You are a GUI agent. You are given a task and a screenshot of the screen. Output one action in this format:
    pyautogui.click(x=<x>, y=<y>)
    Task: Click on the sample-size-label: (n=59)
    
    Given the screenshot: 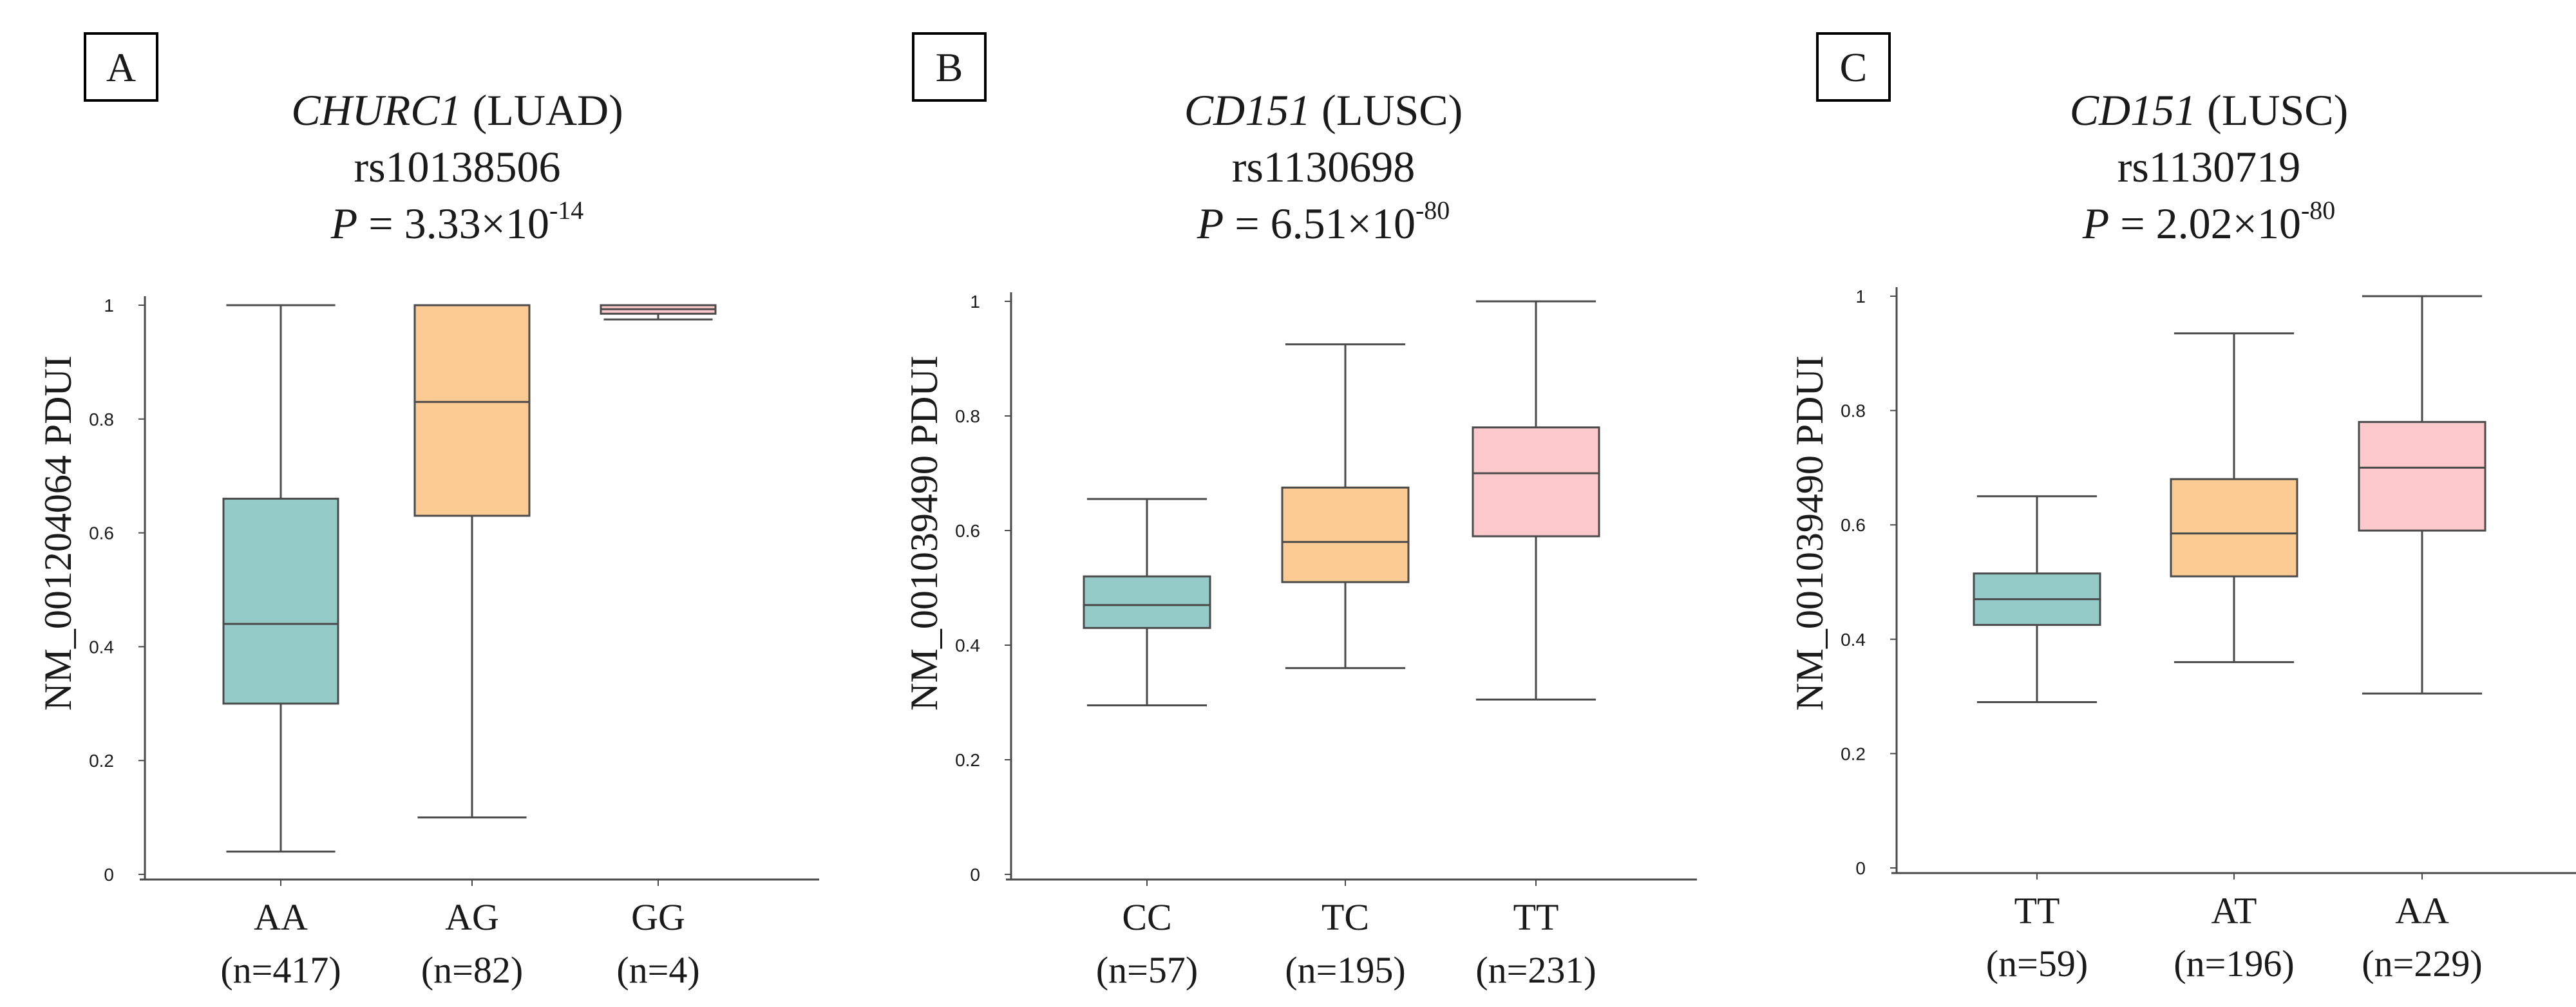 What is the action you would take?
    pyautogui.click(x=2037, y=963)
    